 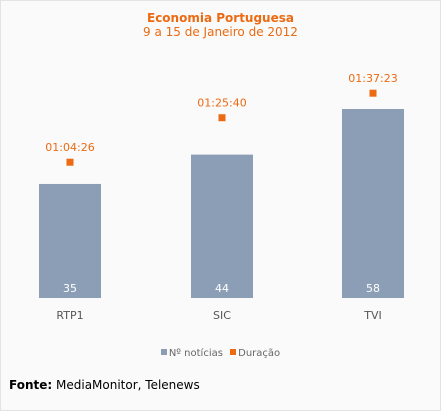 What do you see at coordinates (373, 288) in the screenshot?
I see `bar-value-label: 58` at bounding box center [373, 288].